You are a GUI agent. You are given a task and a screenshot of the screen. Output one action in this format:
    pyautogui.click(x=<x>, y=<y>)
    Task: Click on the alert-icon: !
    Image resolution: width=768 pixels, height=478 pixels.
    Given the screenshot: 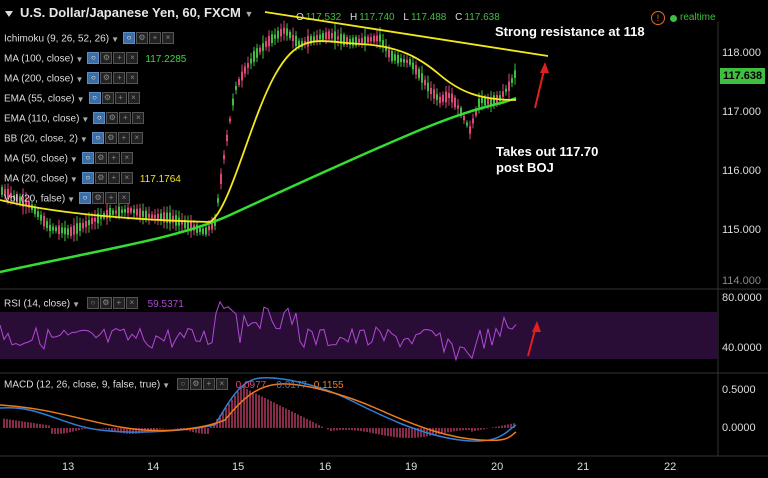 What is the action you would take?
    pyautogui.click(x=658, y=18)
    